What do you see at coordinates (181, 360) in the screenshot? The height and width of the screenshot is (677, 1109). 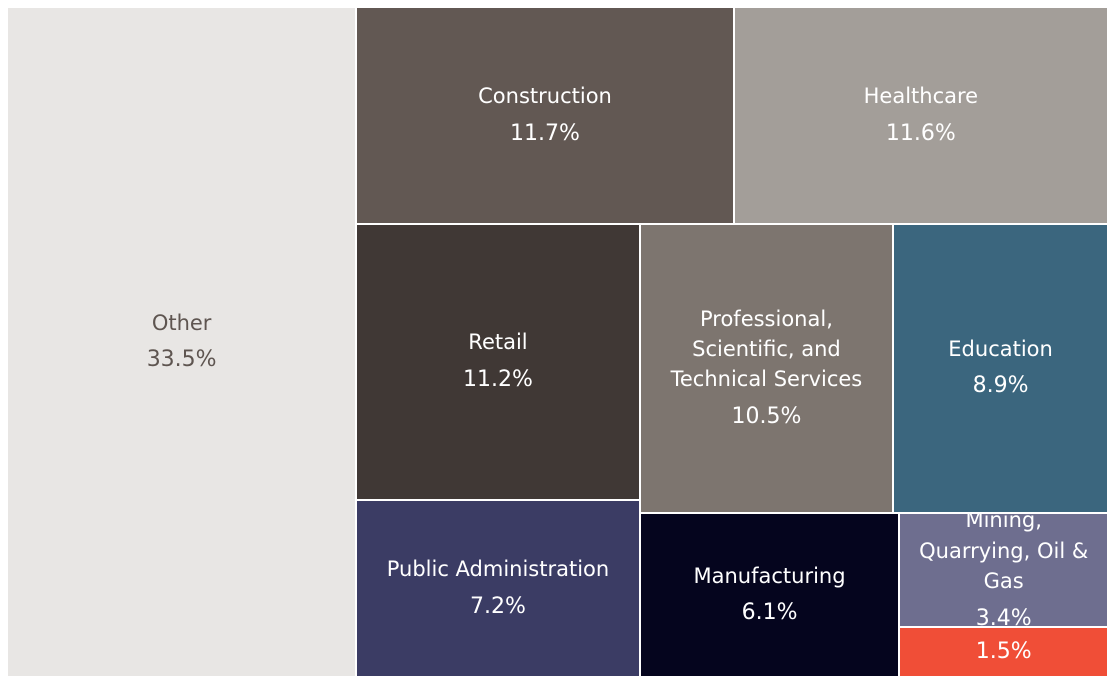 I see `value-label: 33.5%` at bounding box center [181, 360].